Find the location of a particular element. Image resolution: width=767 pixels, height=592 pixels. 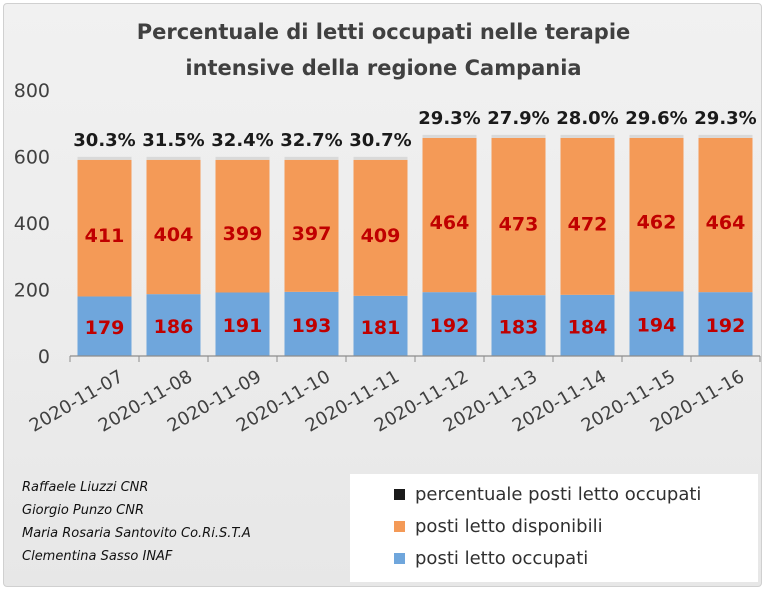

data-label-occupati: 194 is located at coordinates (657, 326).